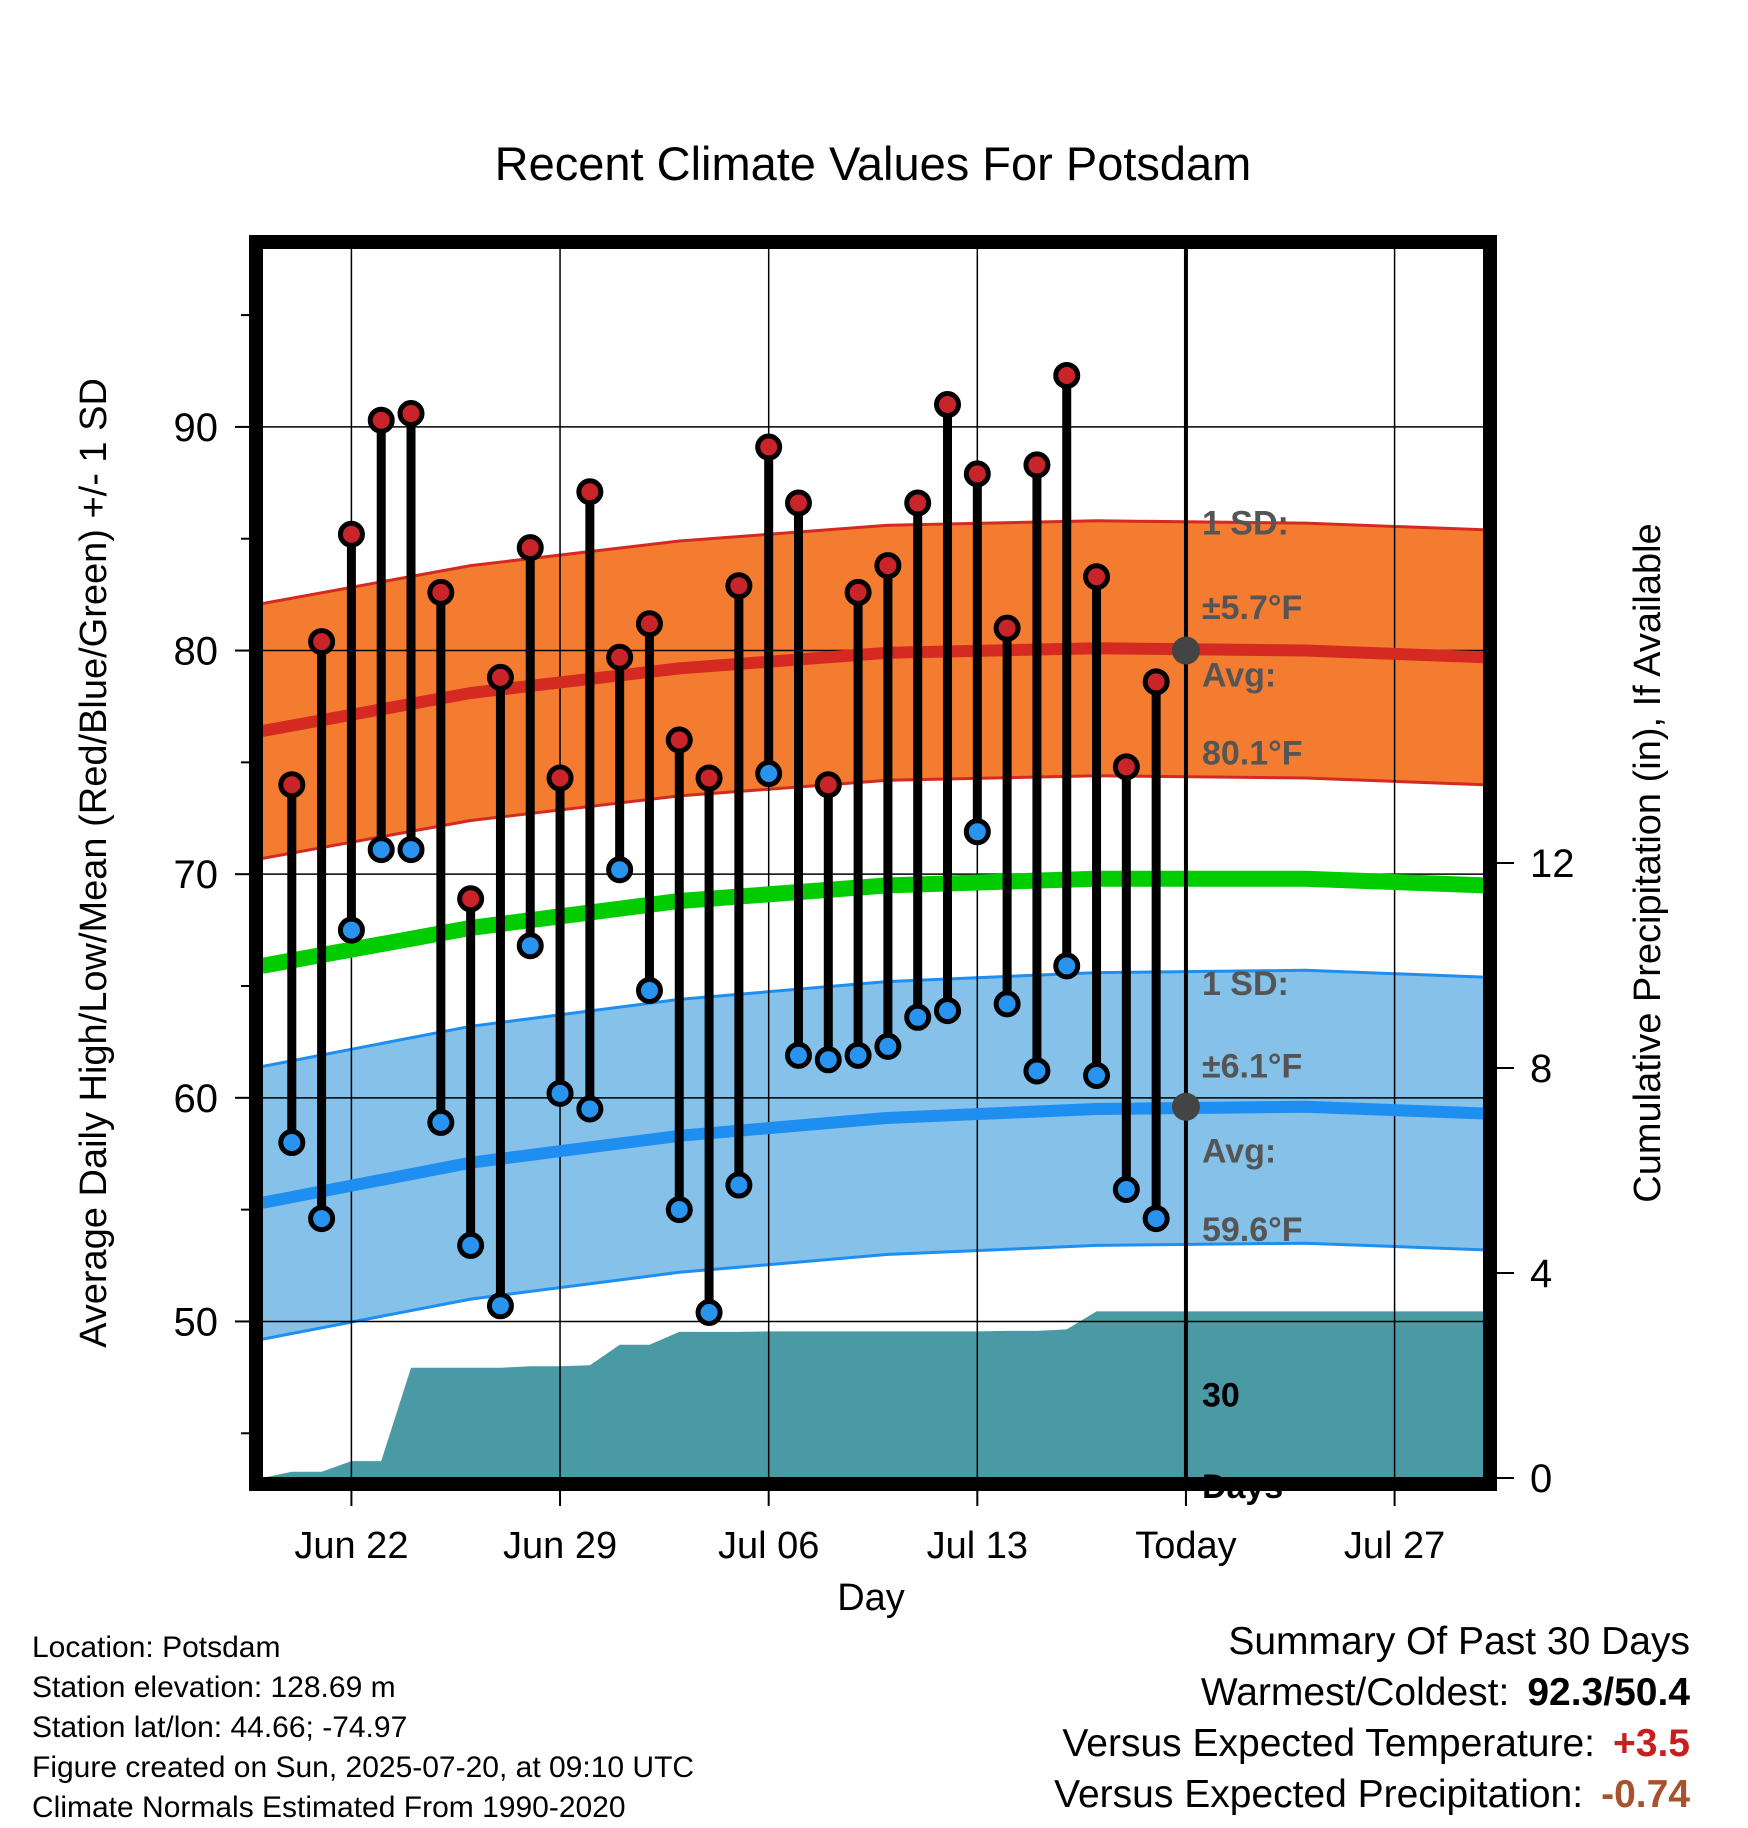 This screenshot has height=1828, width=1748. Describe the element at coordinates (220, 1727) in the screenshot. I see `info-latlon: Station lat/lon: 44.66; -74.97` at that location.